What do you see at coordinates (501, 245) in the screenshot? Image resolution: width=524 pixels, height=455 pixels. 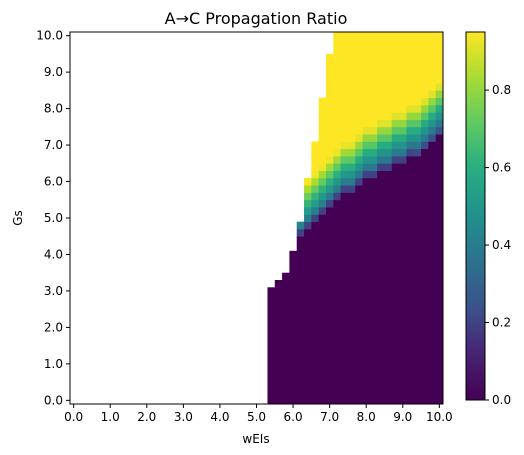 I see `colorbar-tick-label: 0.4` at bounding box center [501, 245].